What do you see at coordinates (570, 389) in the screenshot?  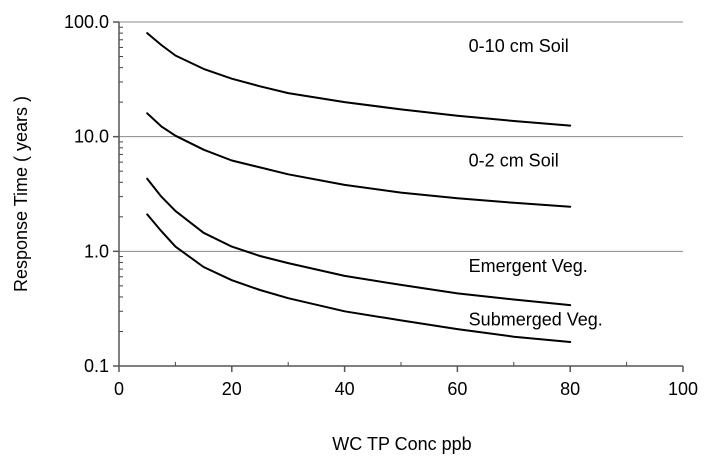 I see `x-tick-label: 80` at bounding box center [570, 389].